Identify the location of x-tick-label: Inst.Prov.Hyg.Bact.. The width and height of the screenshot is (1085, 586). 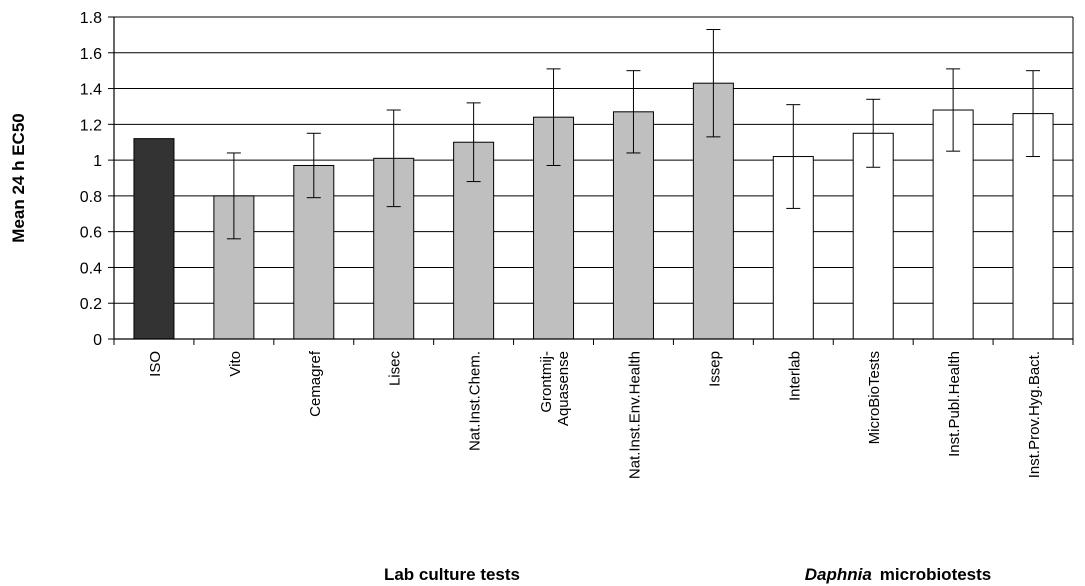
(1034, 414).